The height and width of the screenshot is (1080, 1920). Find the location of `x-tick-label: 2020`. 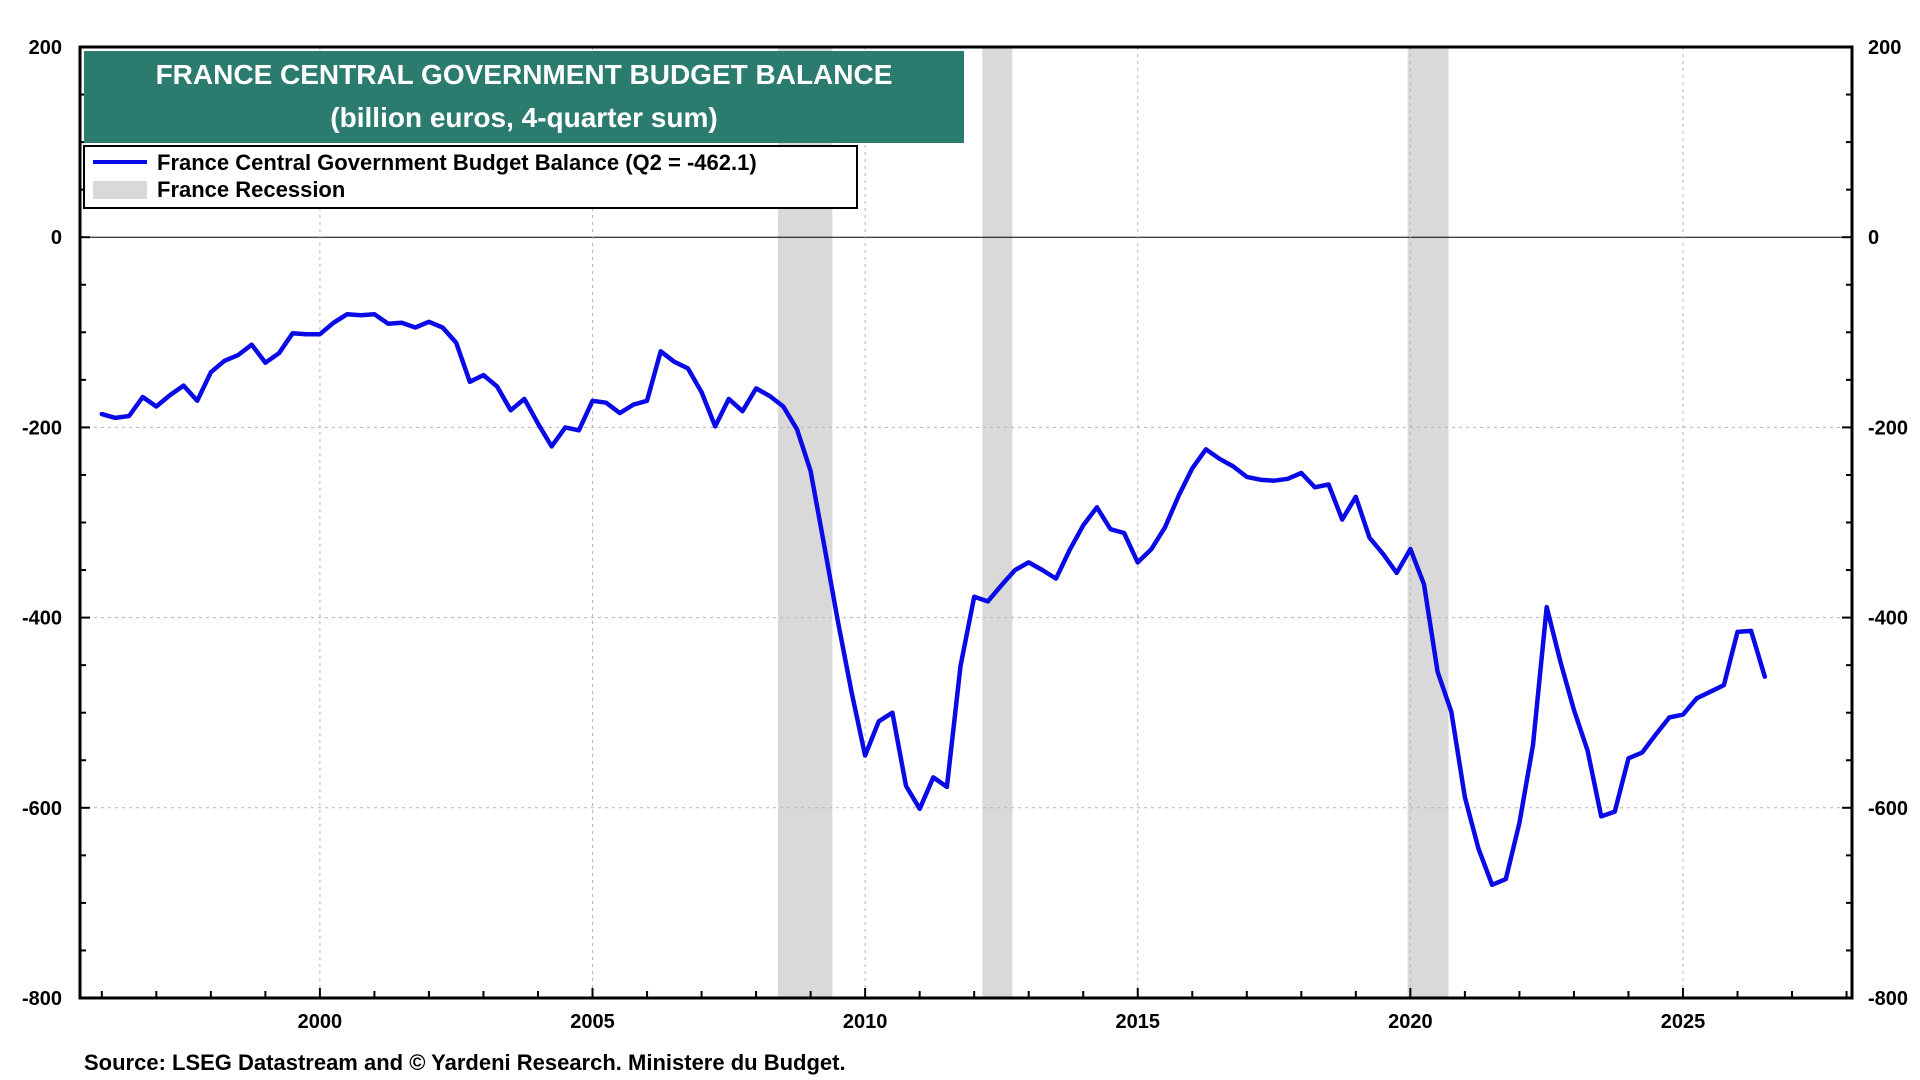

x-tick-label: 2020 is located at coordinates (1410, 1022).